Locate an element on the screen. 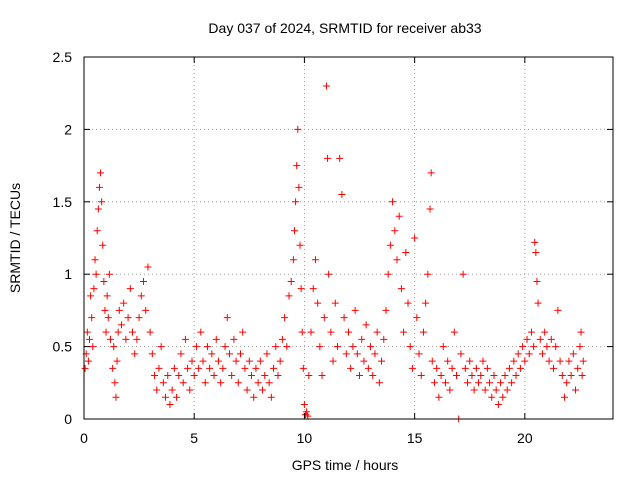 The image size is (640, 480). y-tick-label: 0.5 is located at coordinates (63, 347).